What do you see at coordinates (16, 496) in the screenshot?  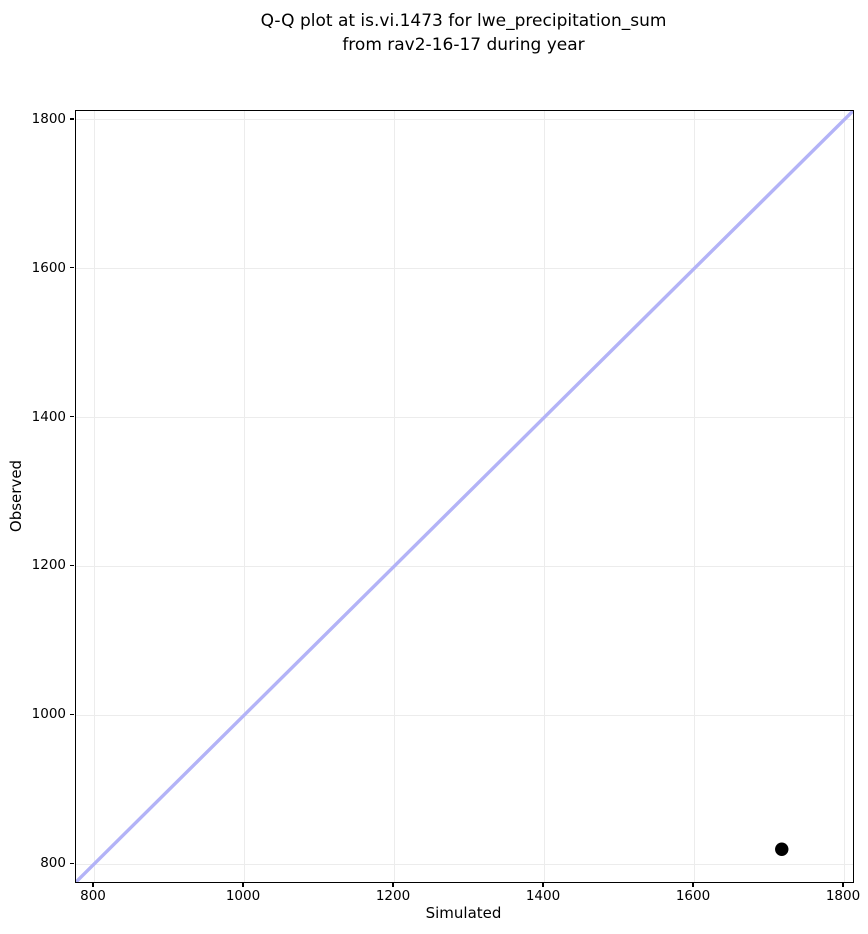 I see `y-axis-label: Observed` at bounding box center [16, 496].